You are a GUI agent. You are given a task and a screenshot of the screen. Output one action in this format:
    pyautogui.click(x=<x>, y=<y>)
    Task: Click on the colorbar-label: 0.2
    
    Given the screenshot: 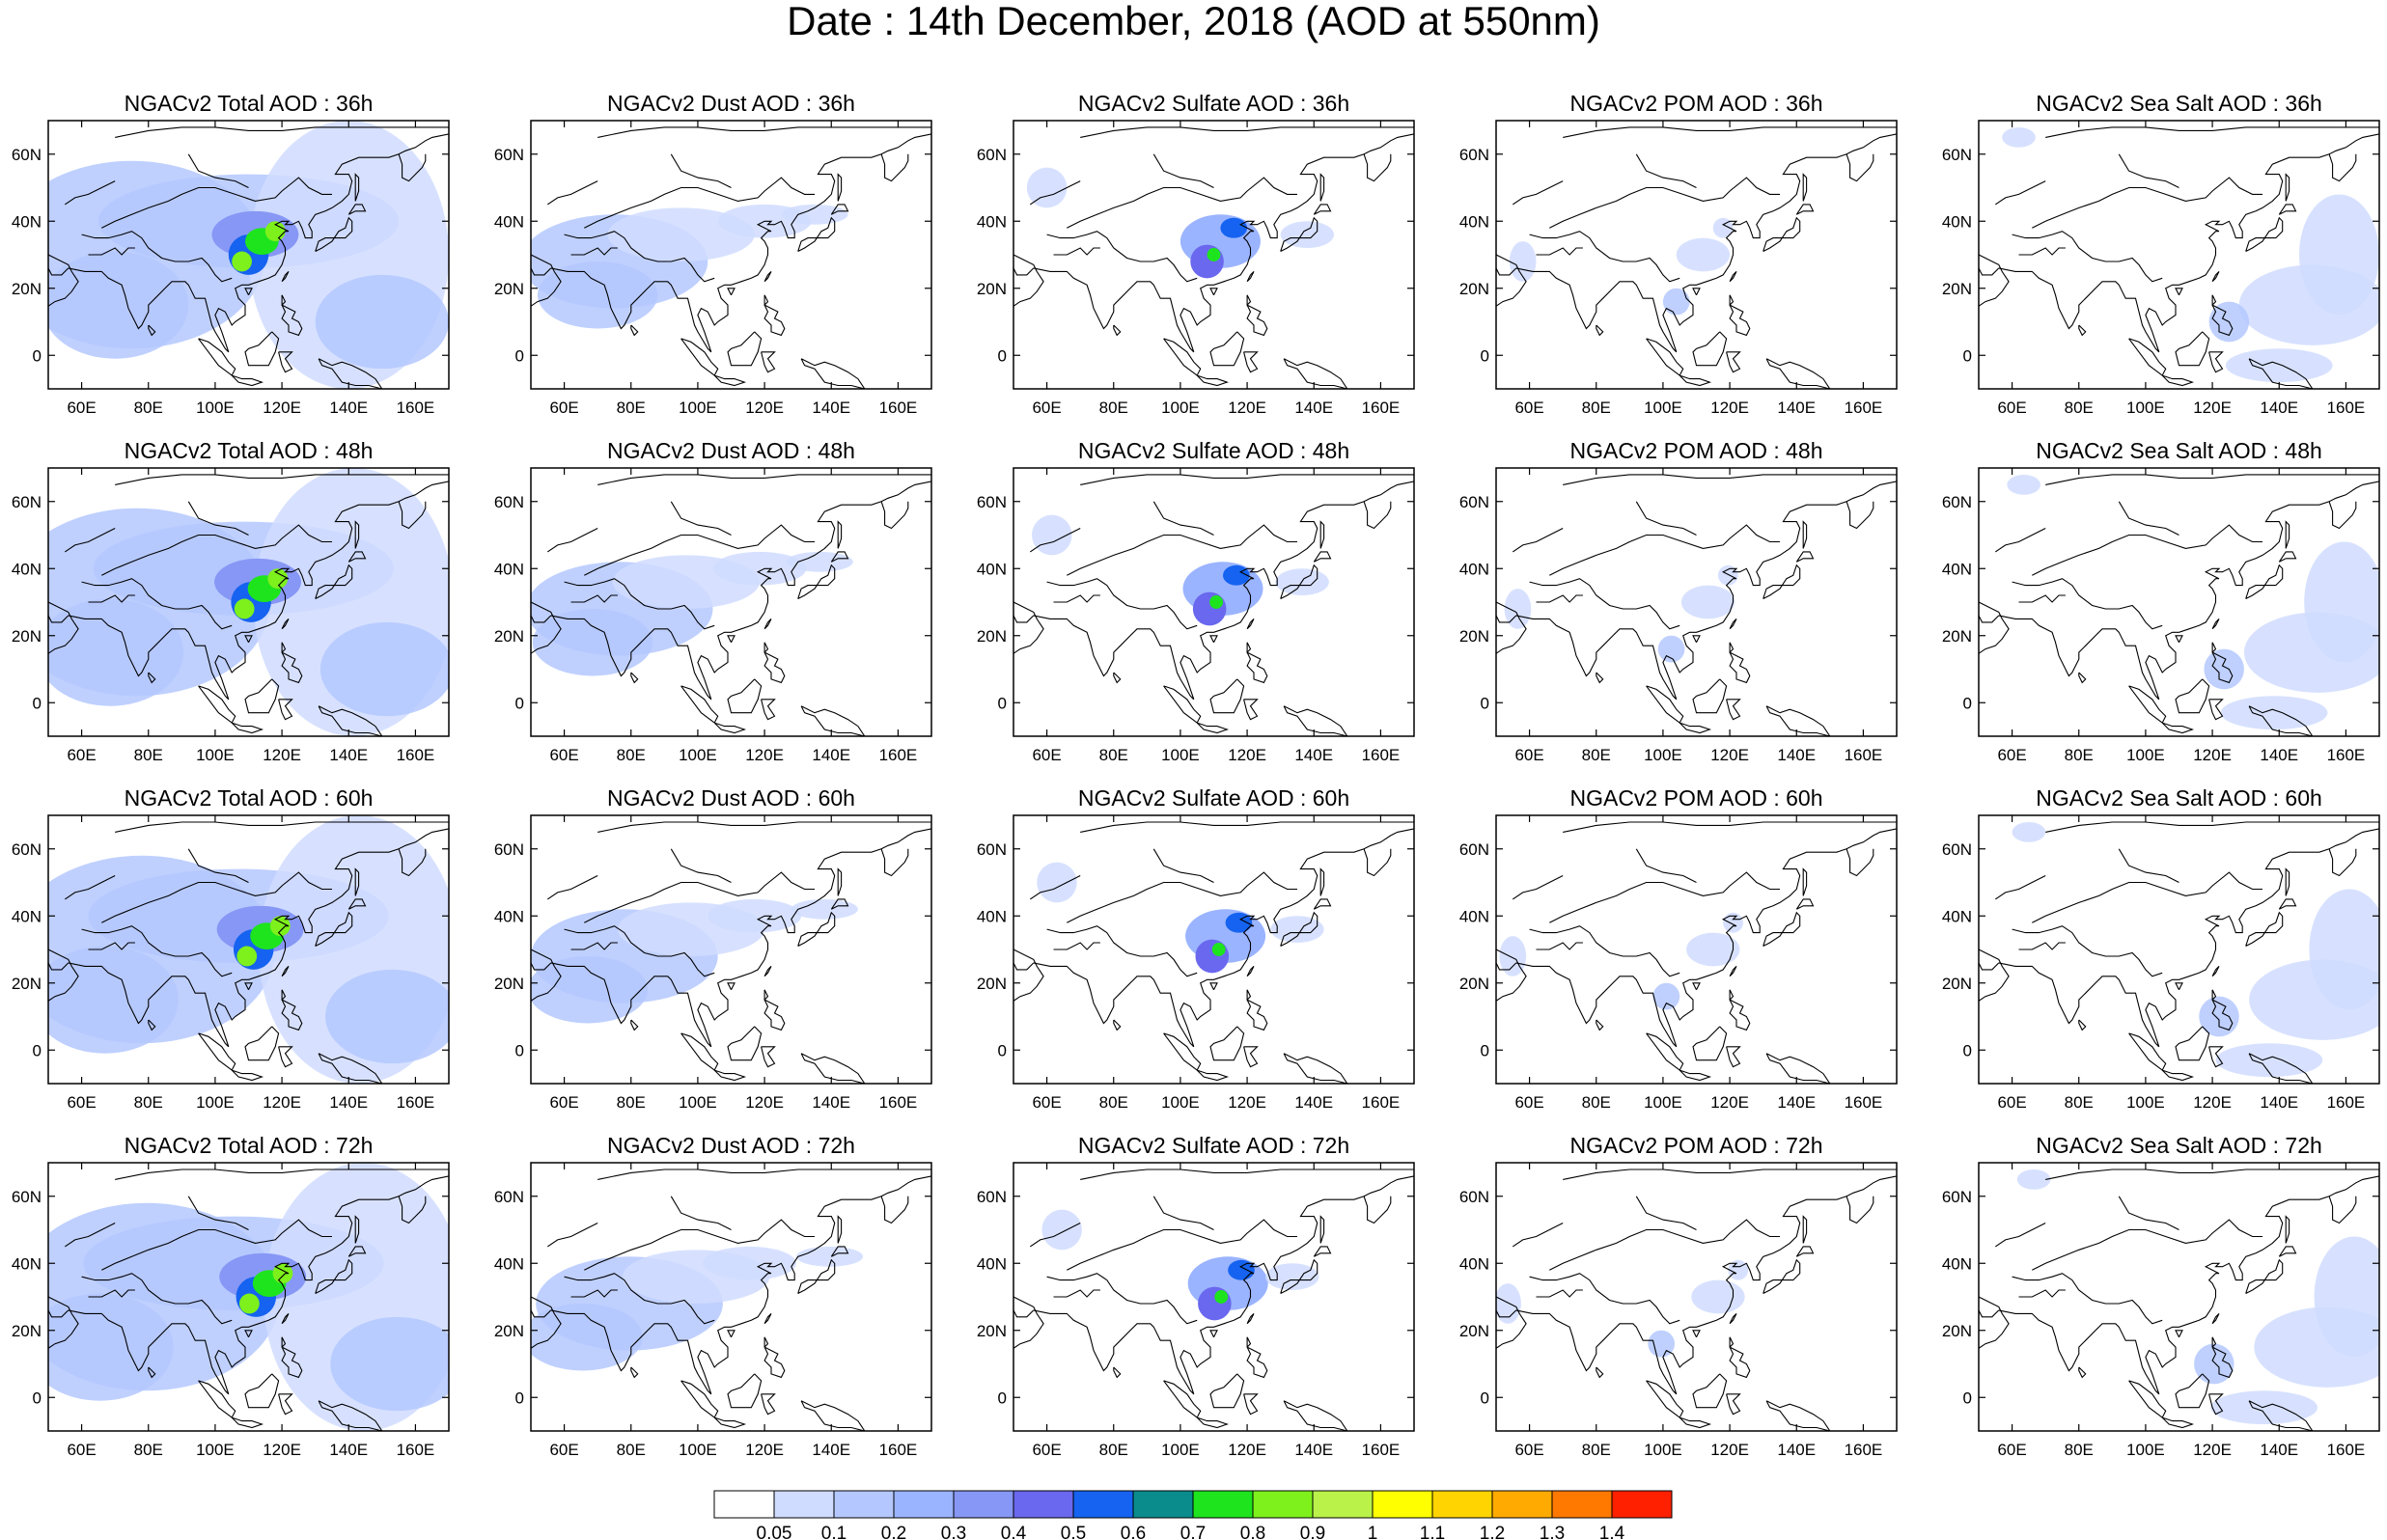 What is the action you would take?
    pyautogui.click(x=893, y=1532)
    